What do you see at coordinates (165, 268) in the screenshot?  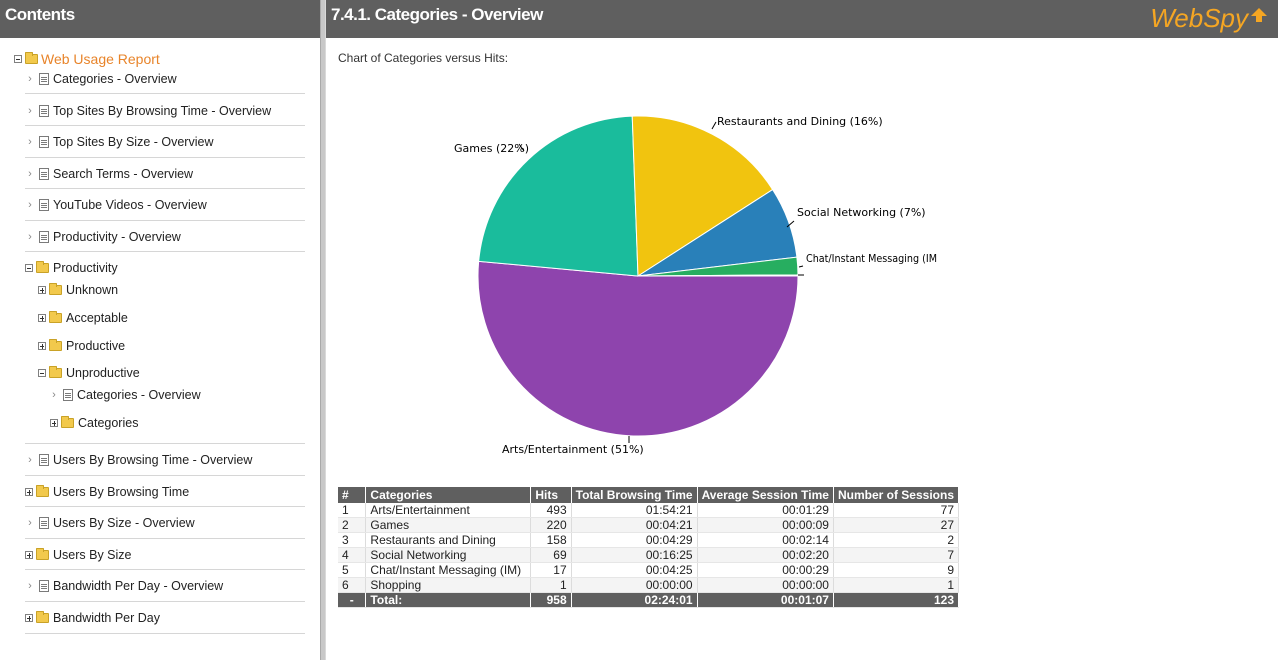 I see `tree-item-productivity: Productivity` at bounding box center [165, 268].